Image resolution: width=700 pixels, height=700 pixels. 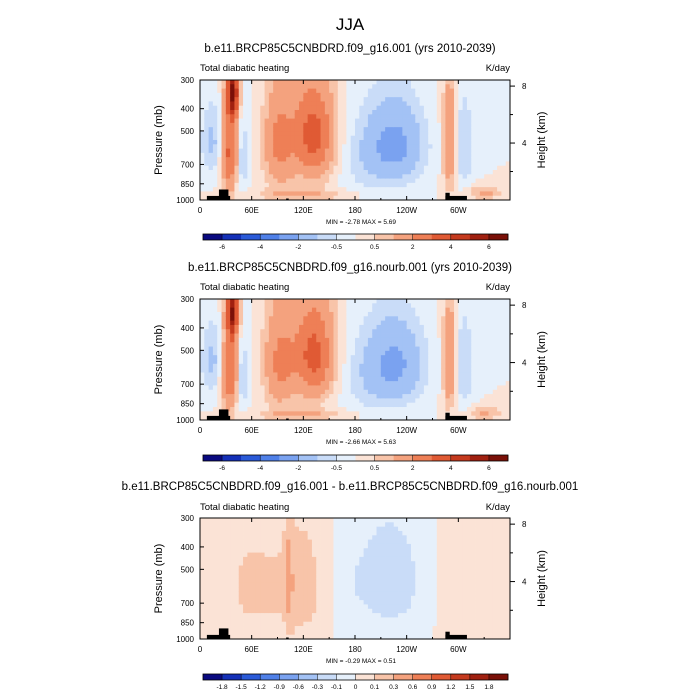 What do you see at coordinates (252, 210) in the screenshot?
I see `x-tick-label: 60E` at bounding box center [252, 210].